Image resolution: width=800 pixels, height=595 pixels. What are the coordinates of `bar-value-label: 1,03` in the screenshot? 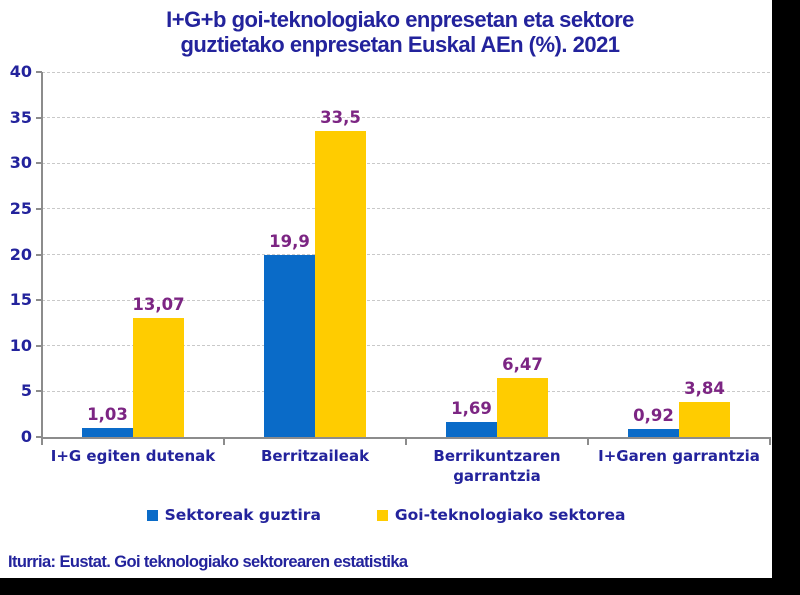 It's located at (107, 414).